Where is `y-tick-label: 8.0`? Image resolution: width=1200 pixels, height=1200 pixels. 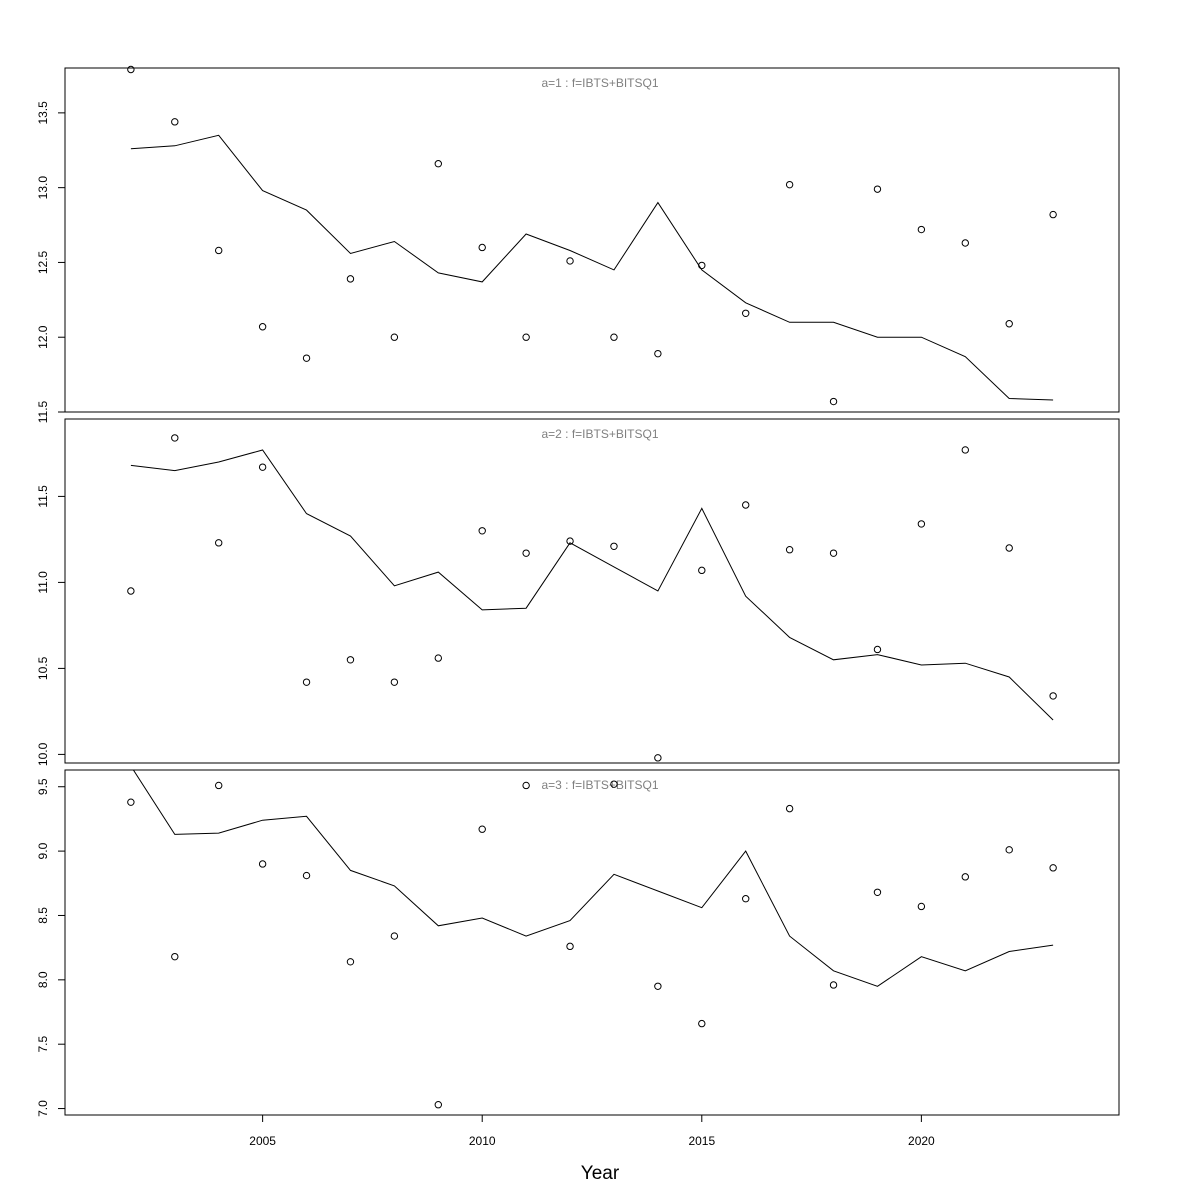
y-tick-label: 8.0 is located at coordinates (43, 979).